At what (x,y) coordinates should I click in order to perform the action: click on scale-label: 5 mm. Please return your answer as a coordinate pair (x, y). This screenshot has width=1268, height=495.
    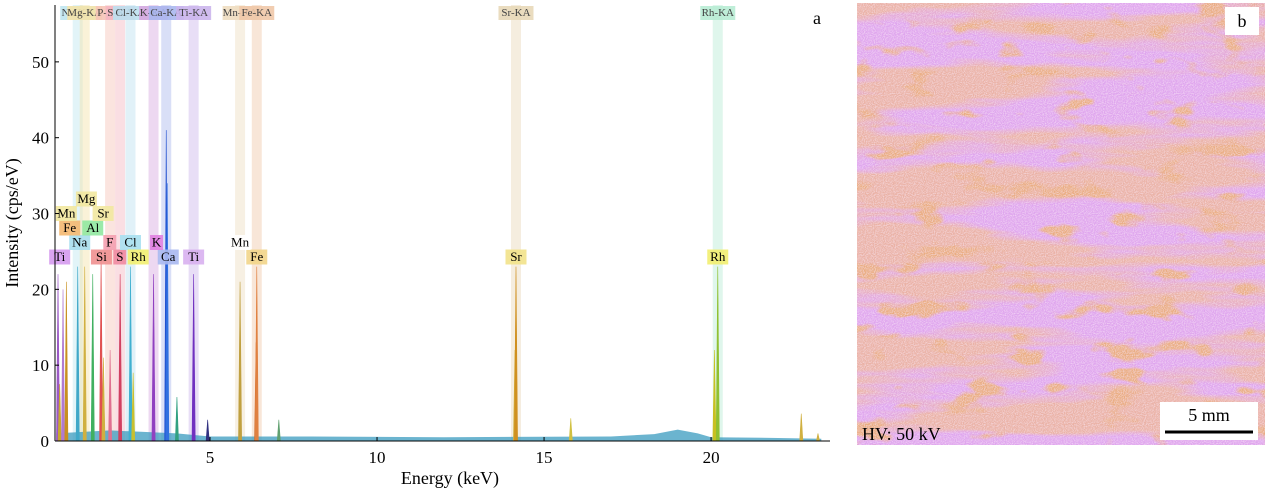
    Looking at the image, I should click on (1209, 415).